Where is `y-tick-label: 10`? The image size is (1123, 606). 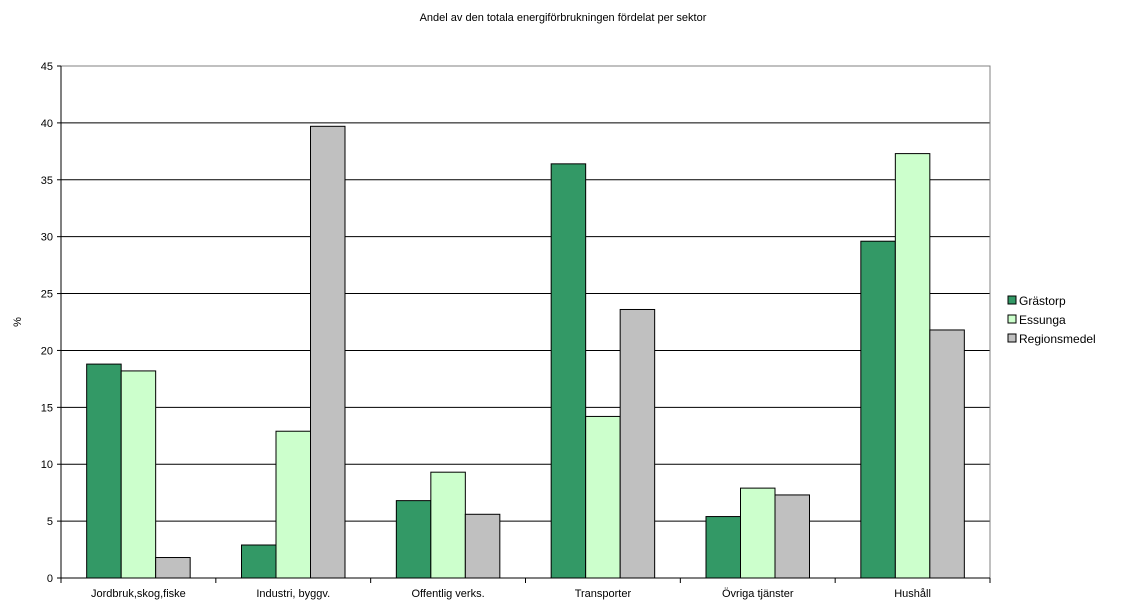
y-tick-label: 10 is located at coordinates (47, 465).